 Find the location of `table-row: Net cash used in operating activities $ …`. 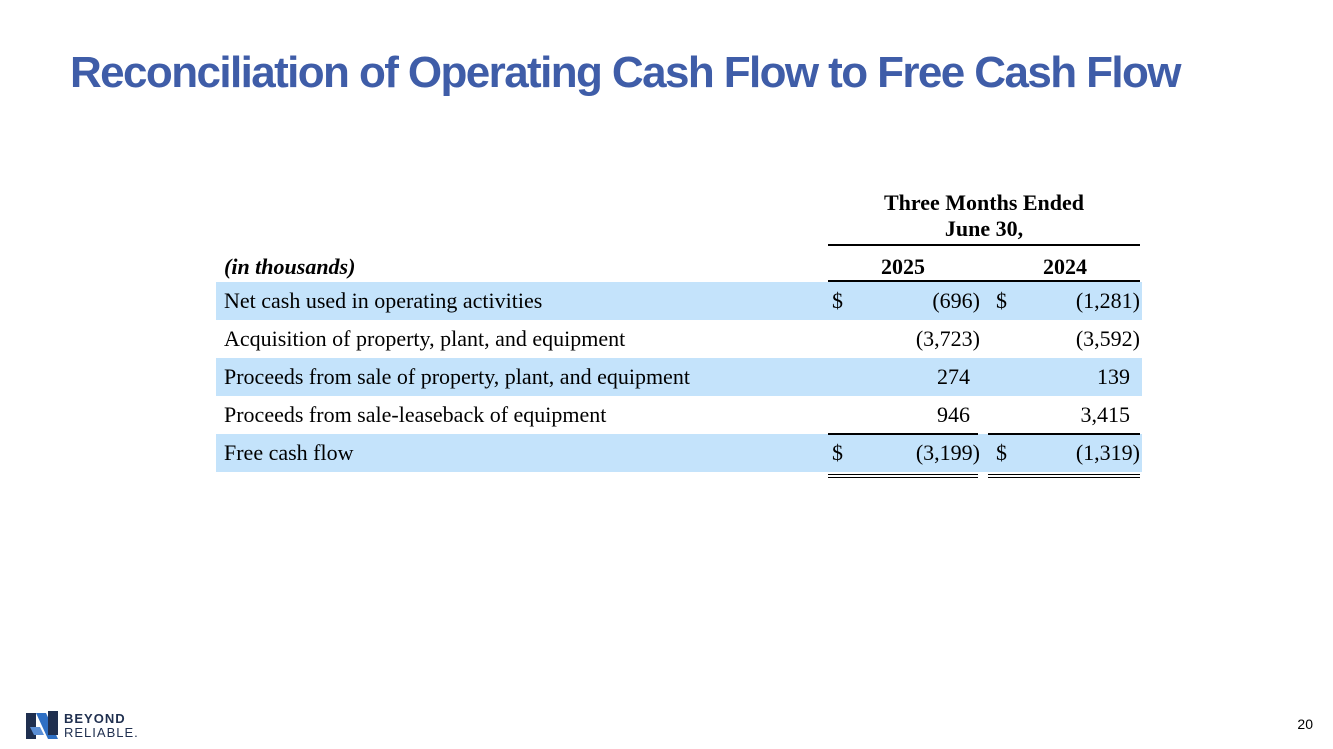

table-row: Net cash used in operating activities $ … is located at coordinates (679, 301).